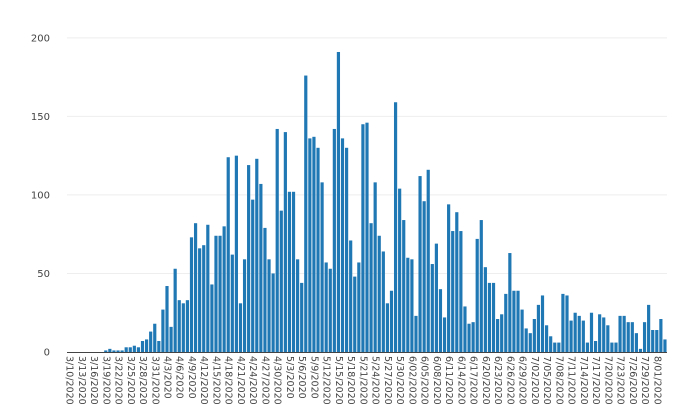 The height and width of the screenshot is (416, 680). Describe the element at coordinates (656, 380) in the screenshot. I see `x-tick-label: 8/01/2020` at that location.